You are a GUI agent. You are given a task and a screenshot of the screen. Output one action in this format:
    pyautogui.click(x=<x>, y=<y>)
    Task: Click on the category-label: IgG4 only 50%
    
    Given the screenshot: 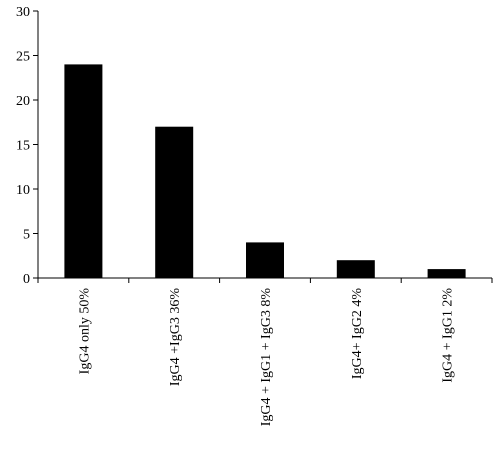 What is the action you would take?
    pyautogui.click(x=84, y=331)
    